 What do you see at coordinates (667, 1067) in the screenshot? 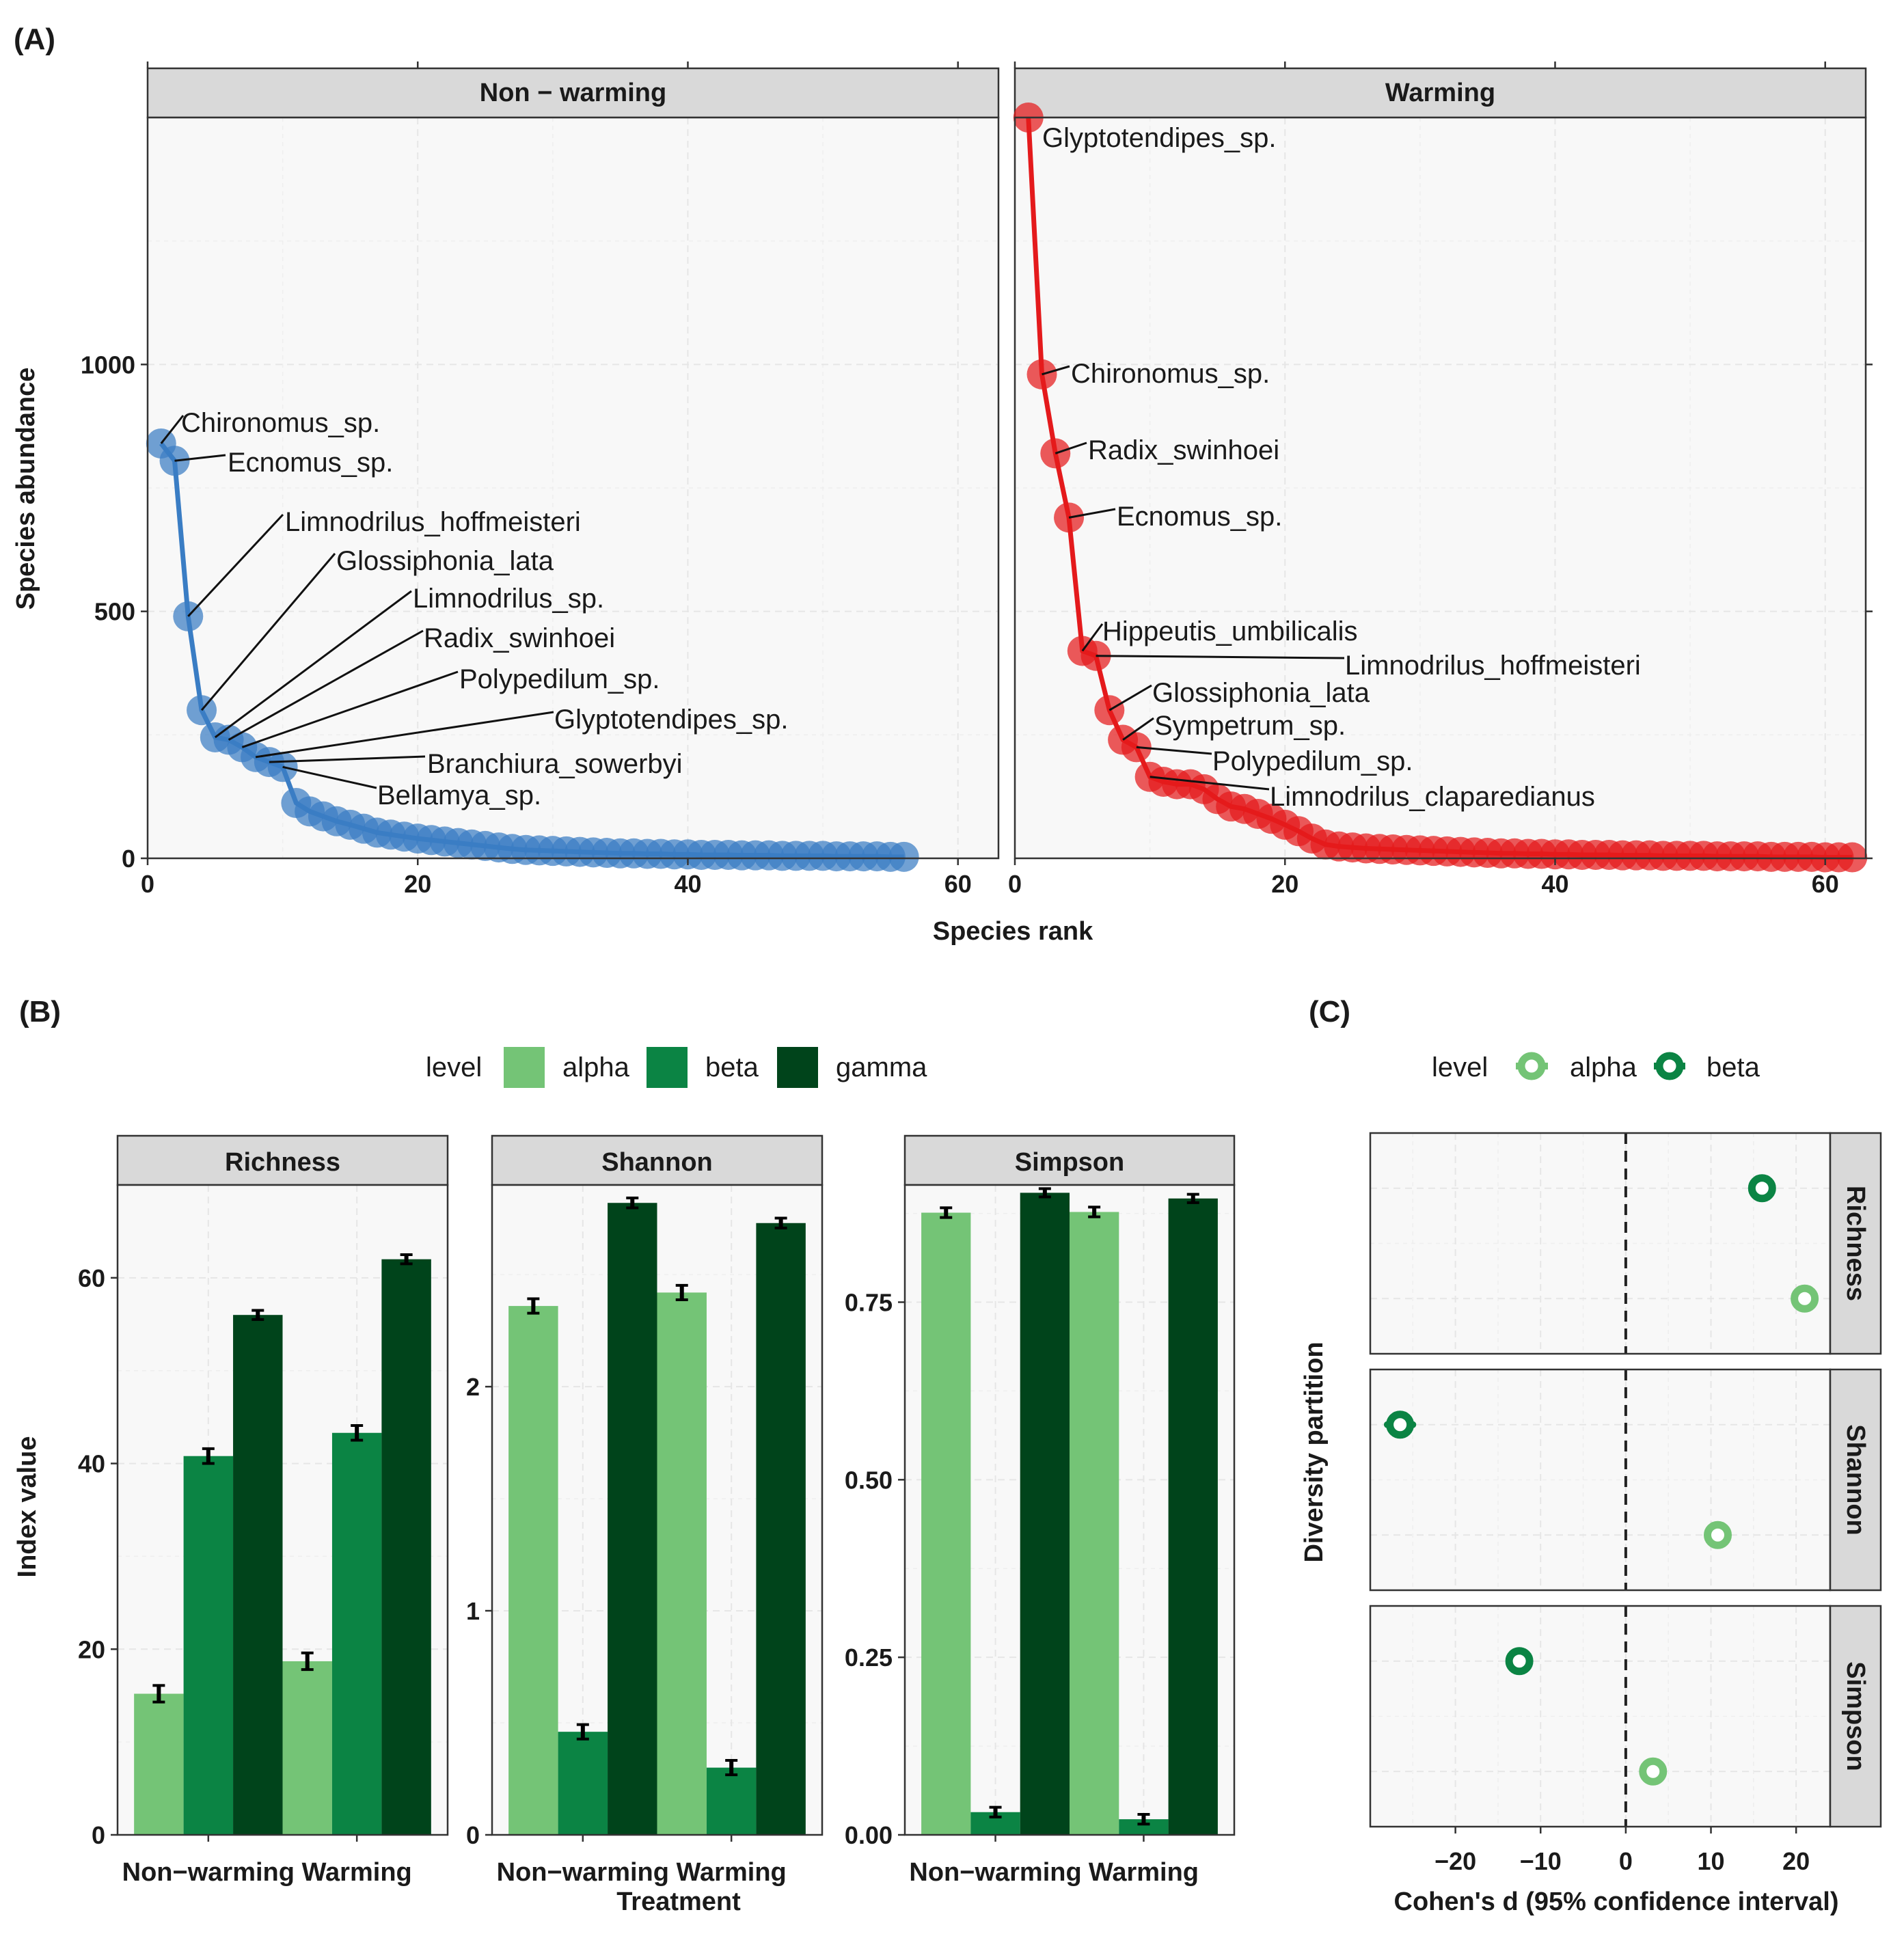
I see `legend-key-beta` at bounding box center [667, 1067].